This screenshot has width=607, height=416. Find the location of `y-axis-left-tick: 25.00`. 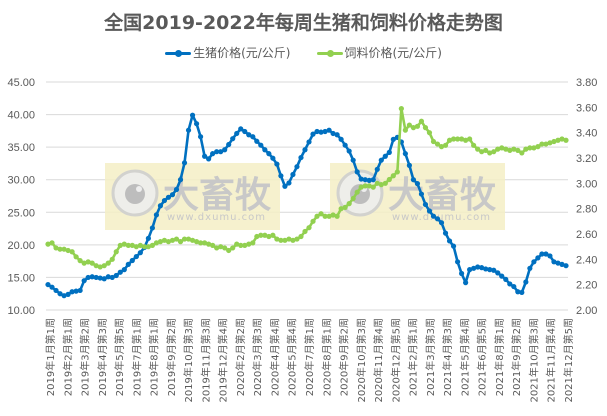

y-axis-left-tick: 25.00 is located at coordinates (21, 213).